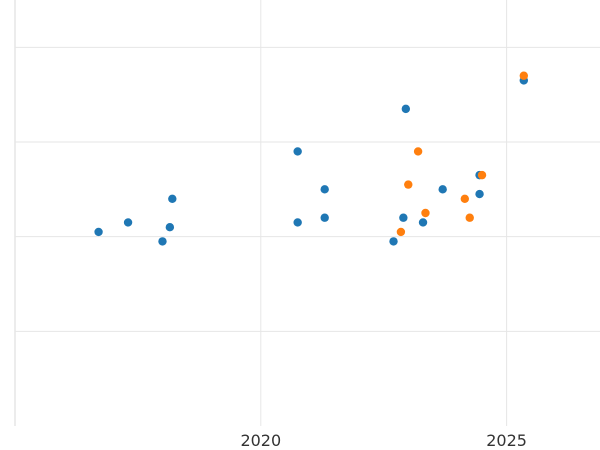 Image resolution: width=600 pixels, height=450 pixels. Describe the element at coordinates (506, 440) in the screenshot. I see `x-tick-label: 2025` at that location.